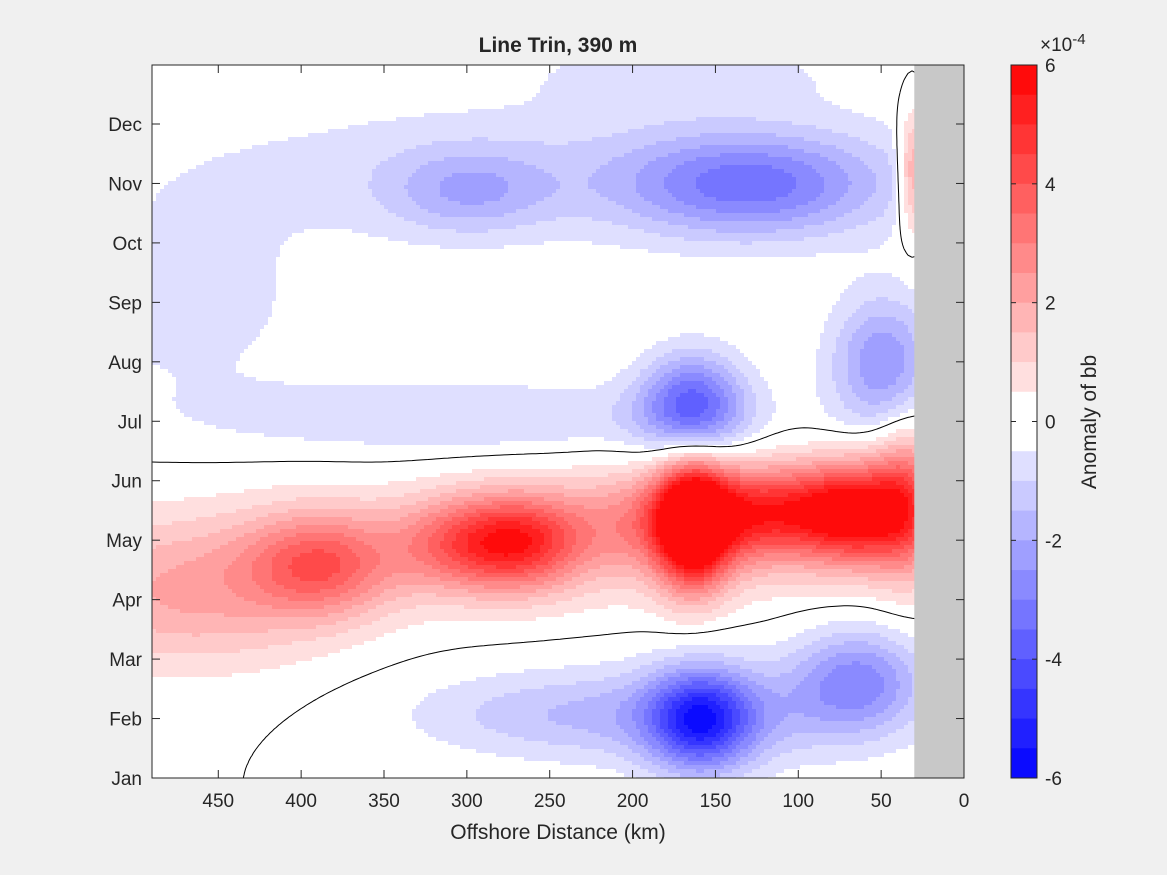 This screenshot has height=875, width=1167. What do you see at coordinates (1056, 45) in the screenshot?
I see `colorbar-exponent-base: ×10` at bounding box center [1056, 45].